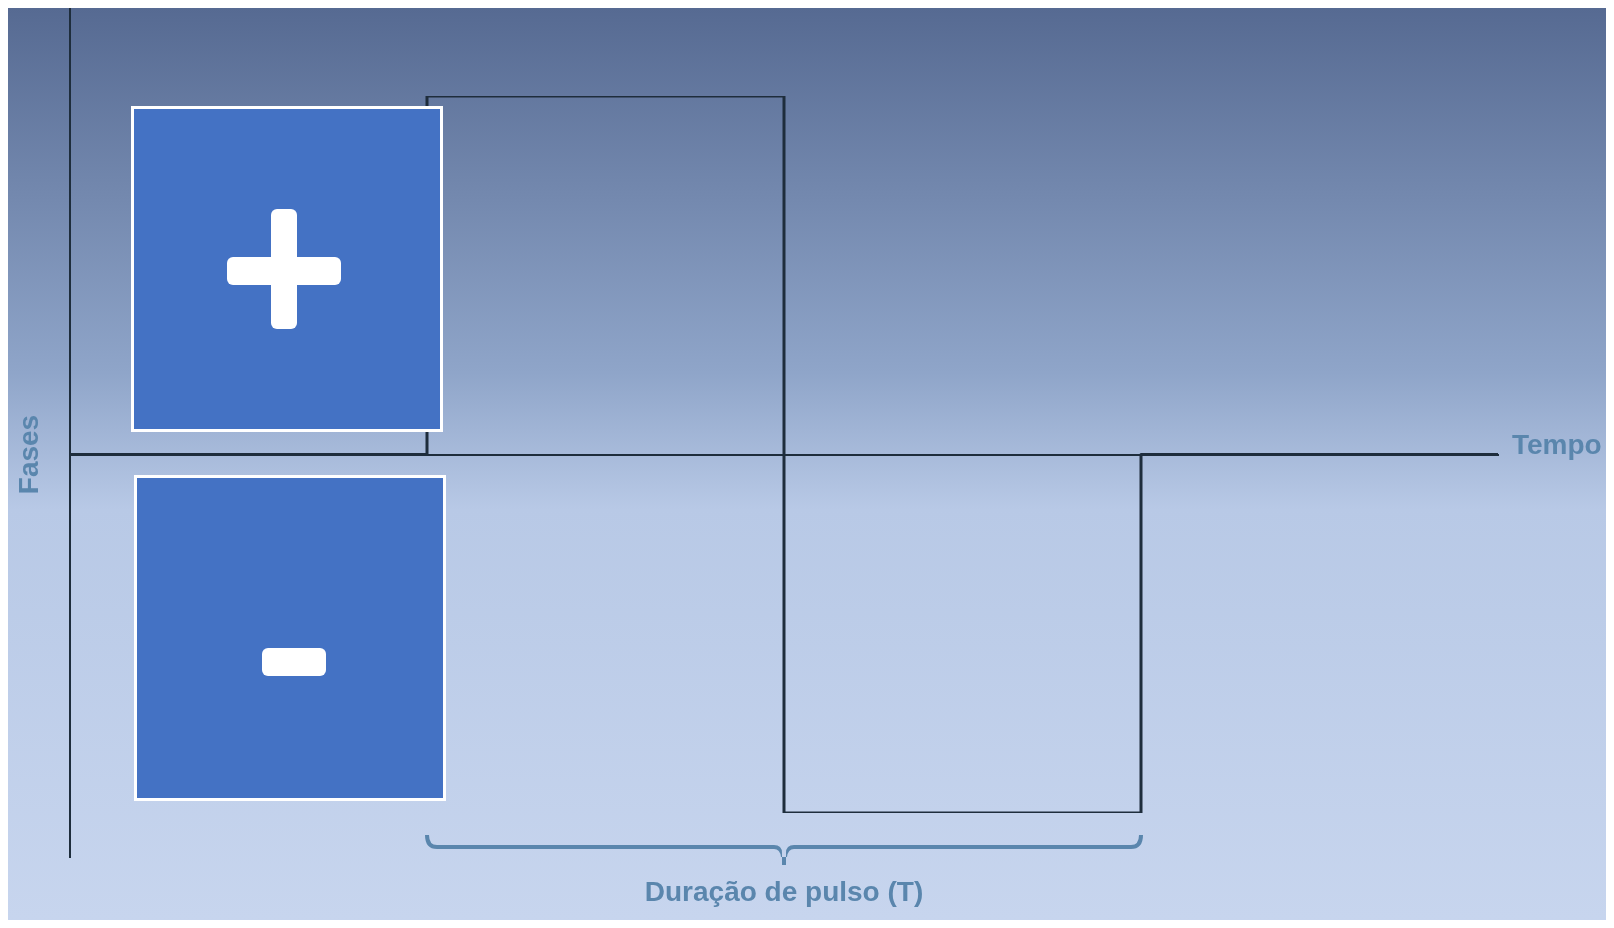 This screenshot has width=1614, height=928. I want to click on text: Duração de pulso (T), so click(784, 891).